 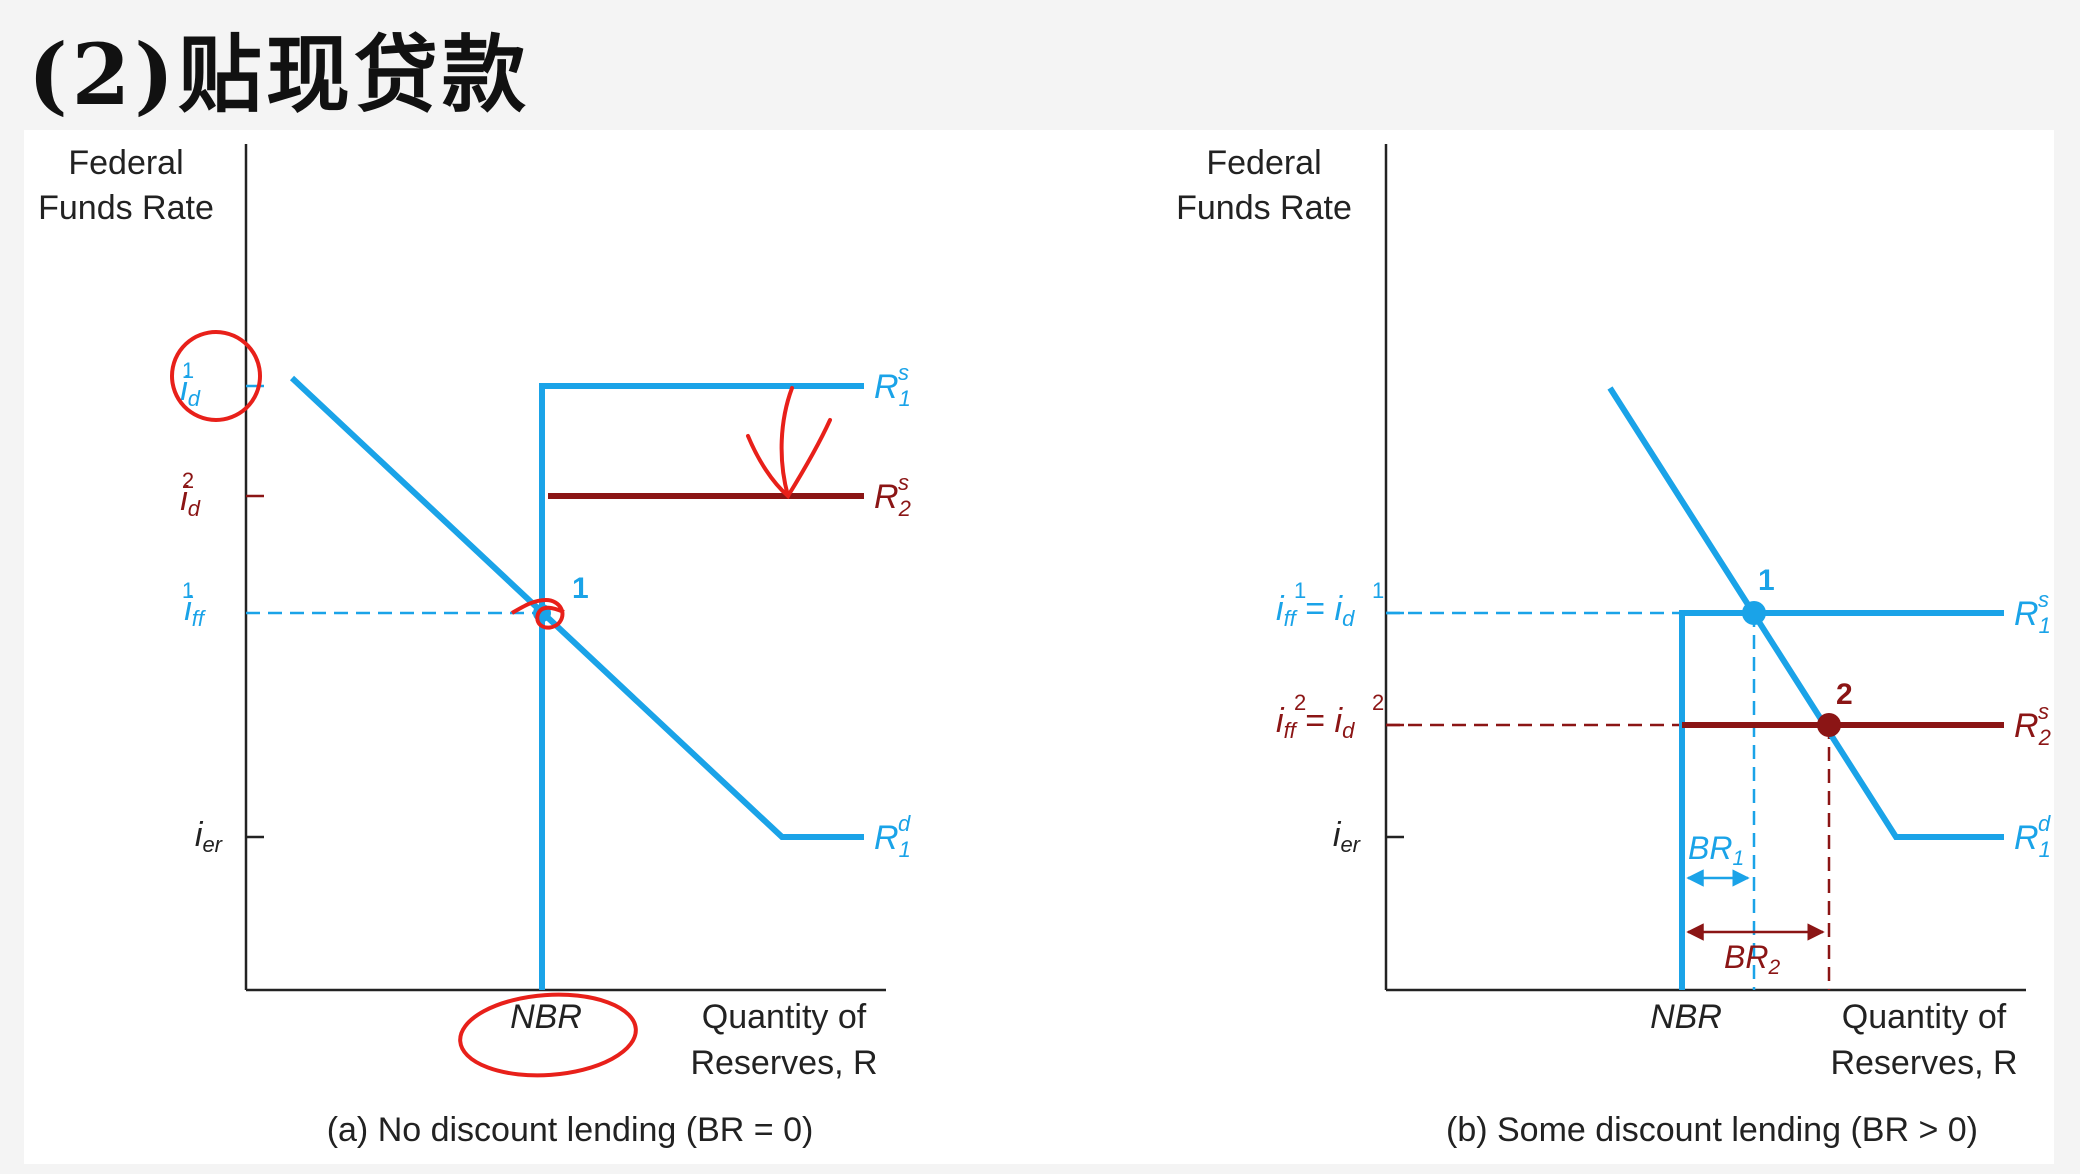 I want to click on panel-b-y-axis-title-line1: Federal, so click(x=1263, y=163).